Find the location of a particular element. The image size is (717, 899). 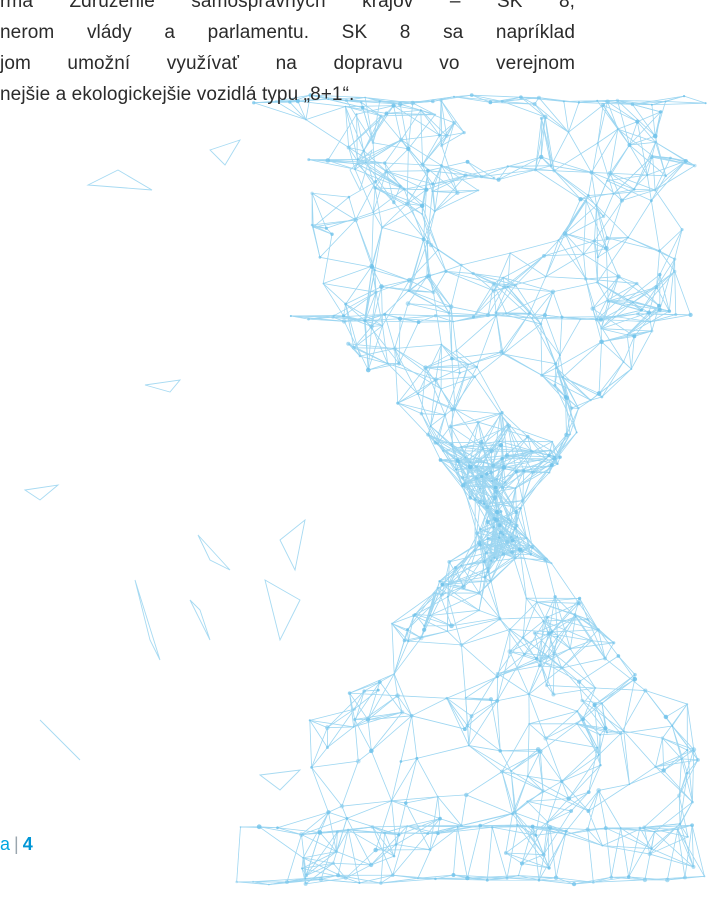

floating-fragment is located at coordinates (60, 740).